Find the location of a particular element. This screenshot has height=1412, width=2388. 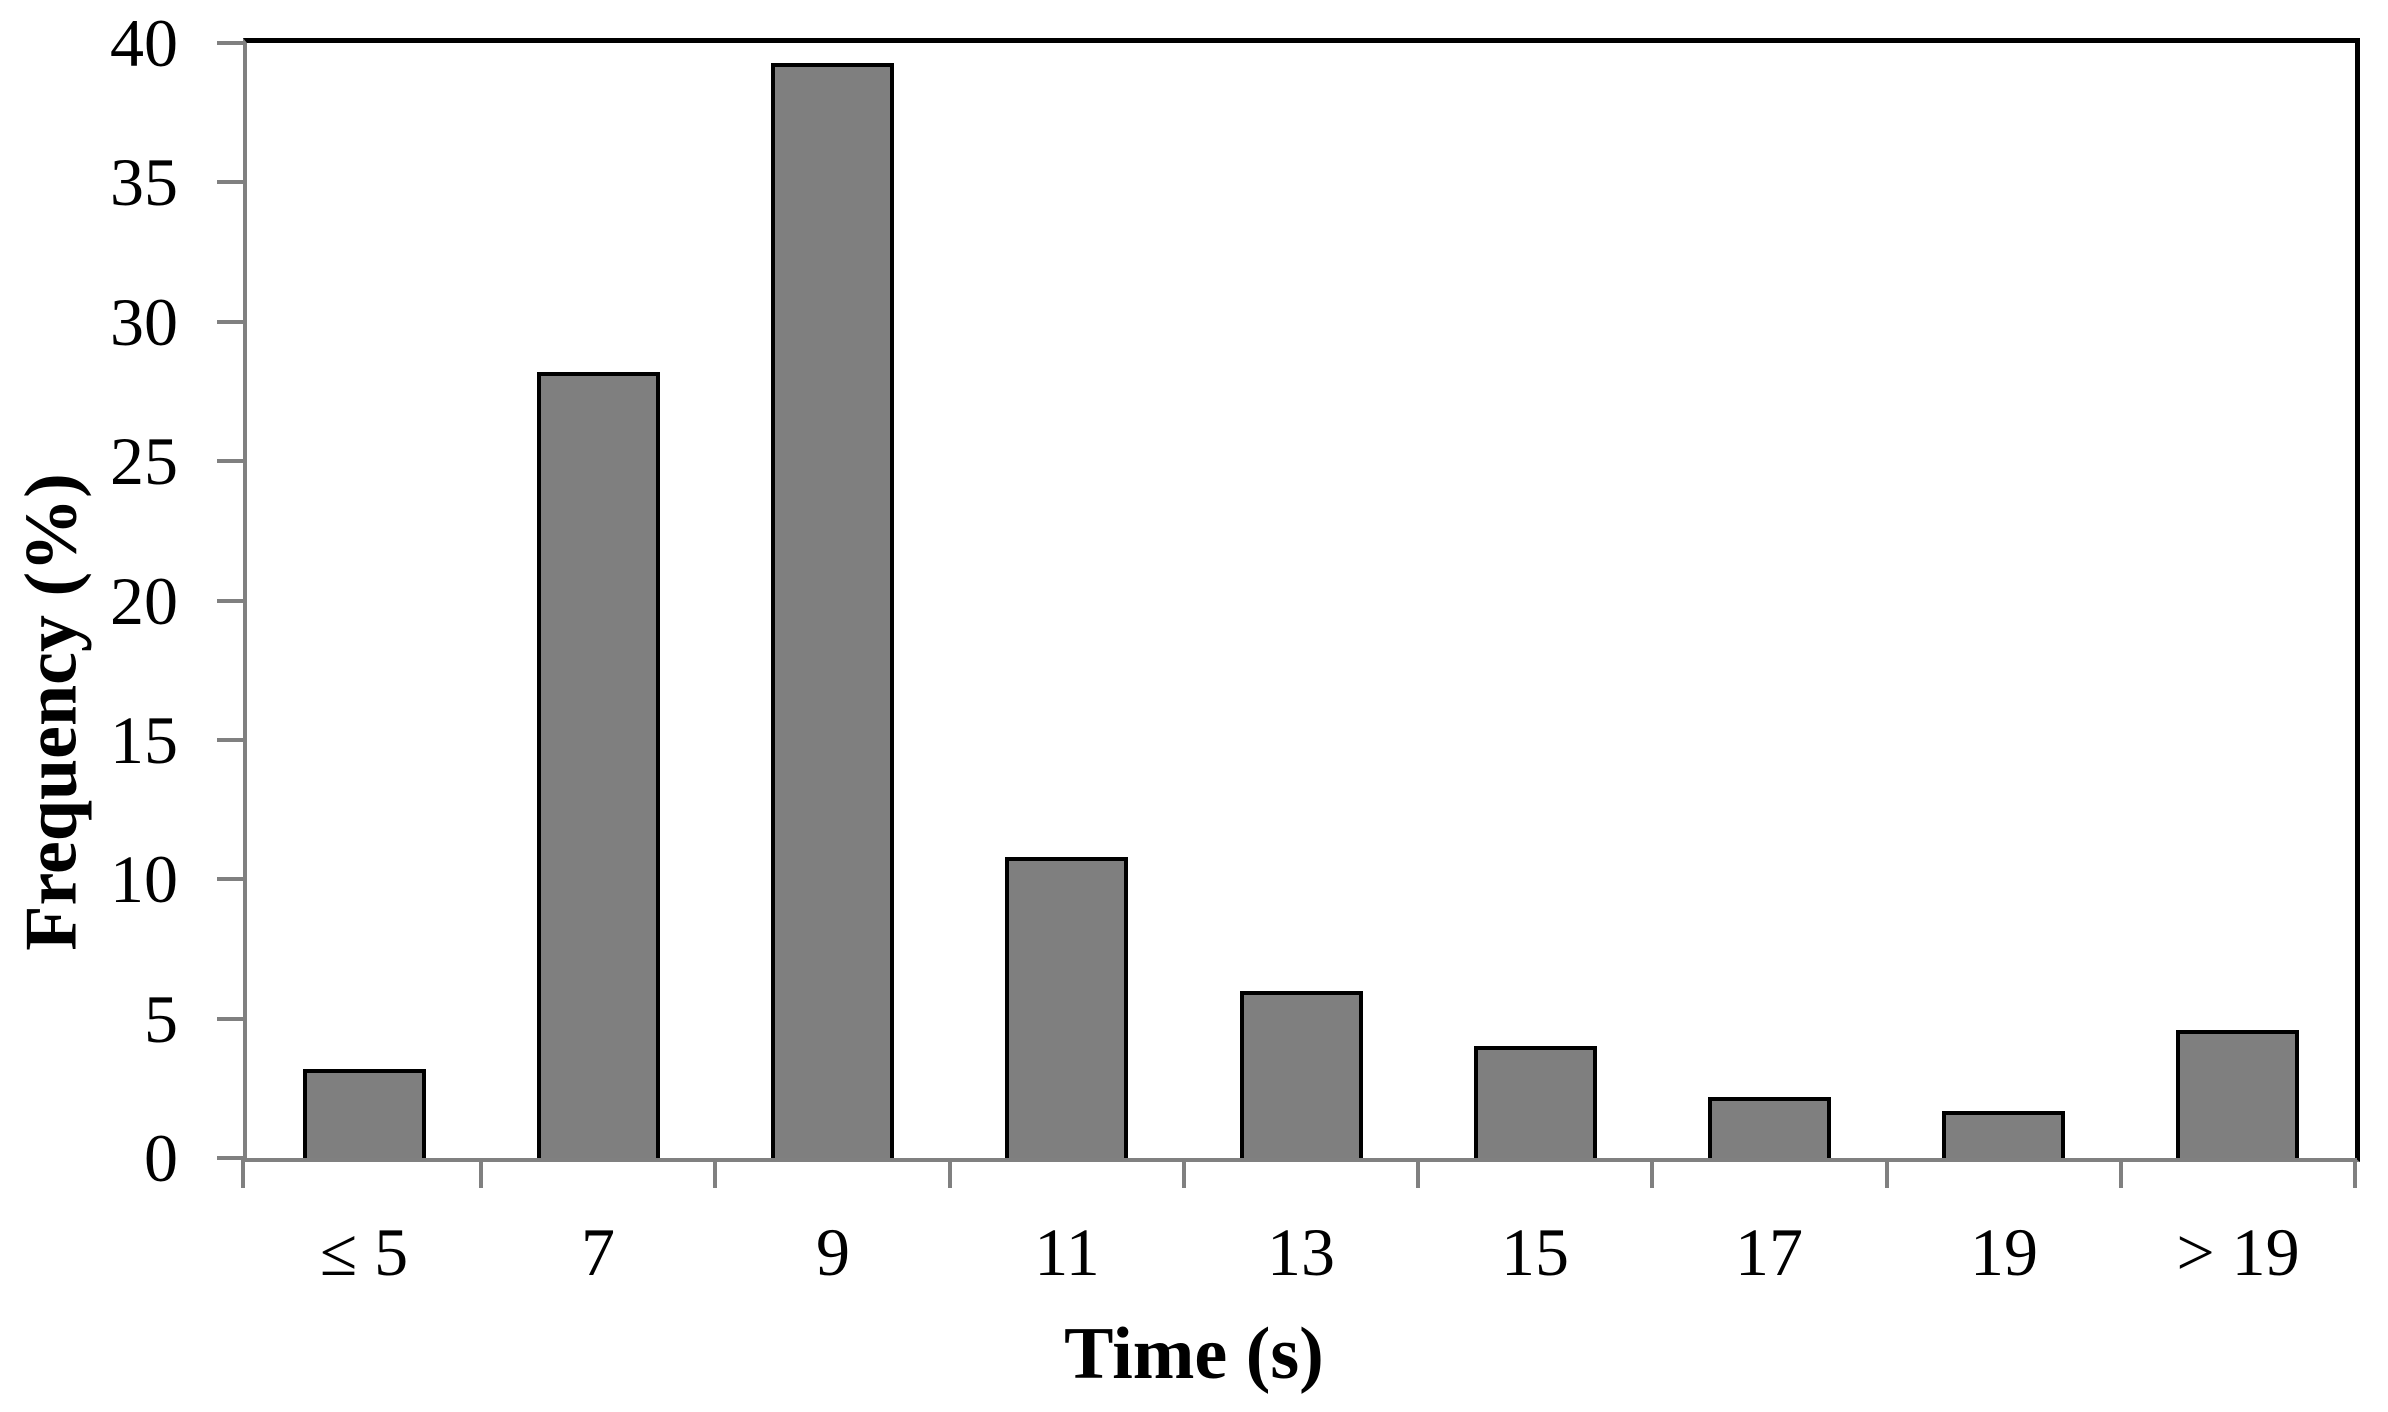

x-tick-label: 11 is located at coordinates (1067, 1252).